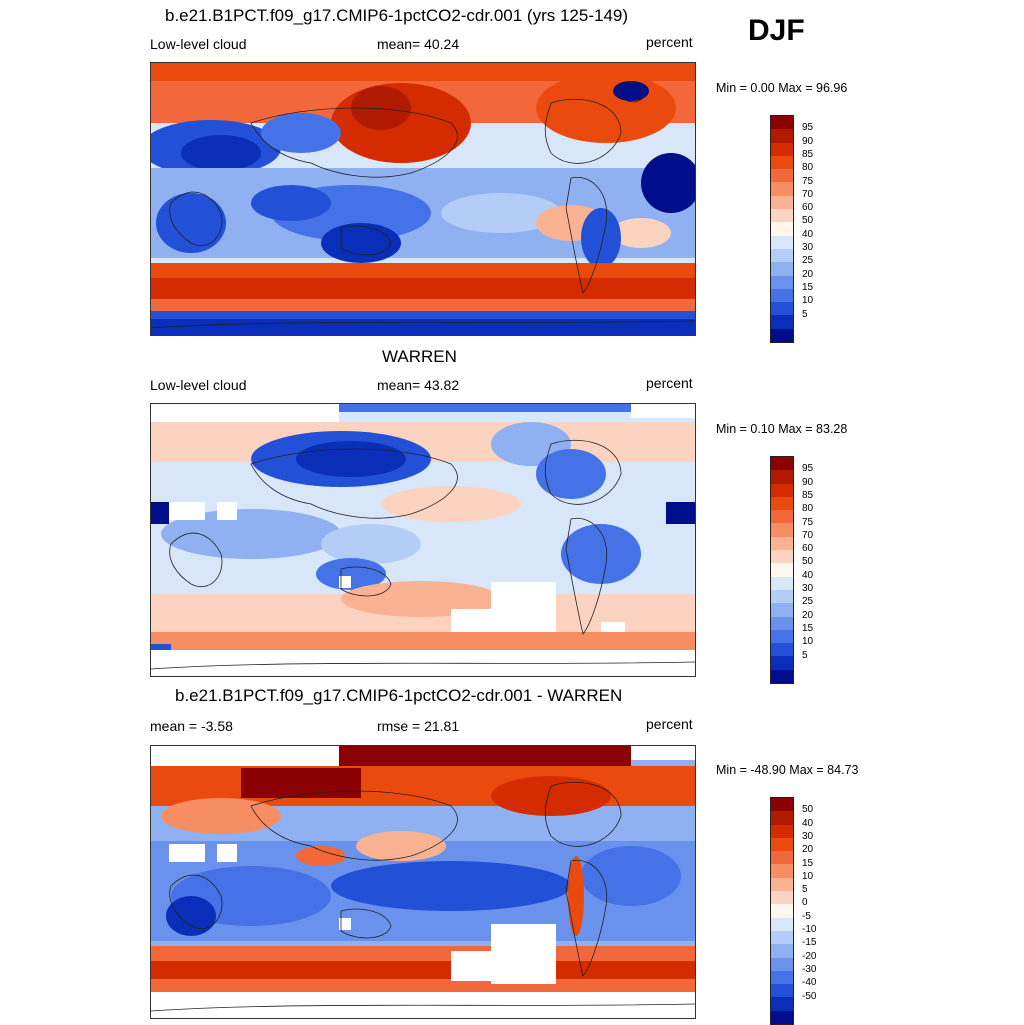 Image resolution: width=1024 pixels, height=1025 pixels. I want to click on panel-2-colorbar-swatches, so click(782, 570).